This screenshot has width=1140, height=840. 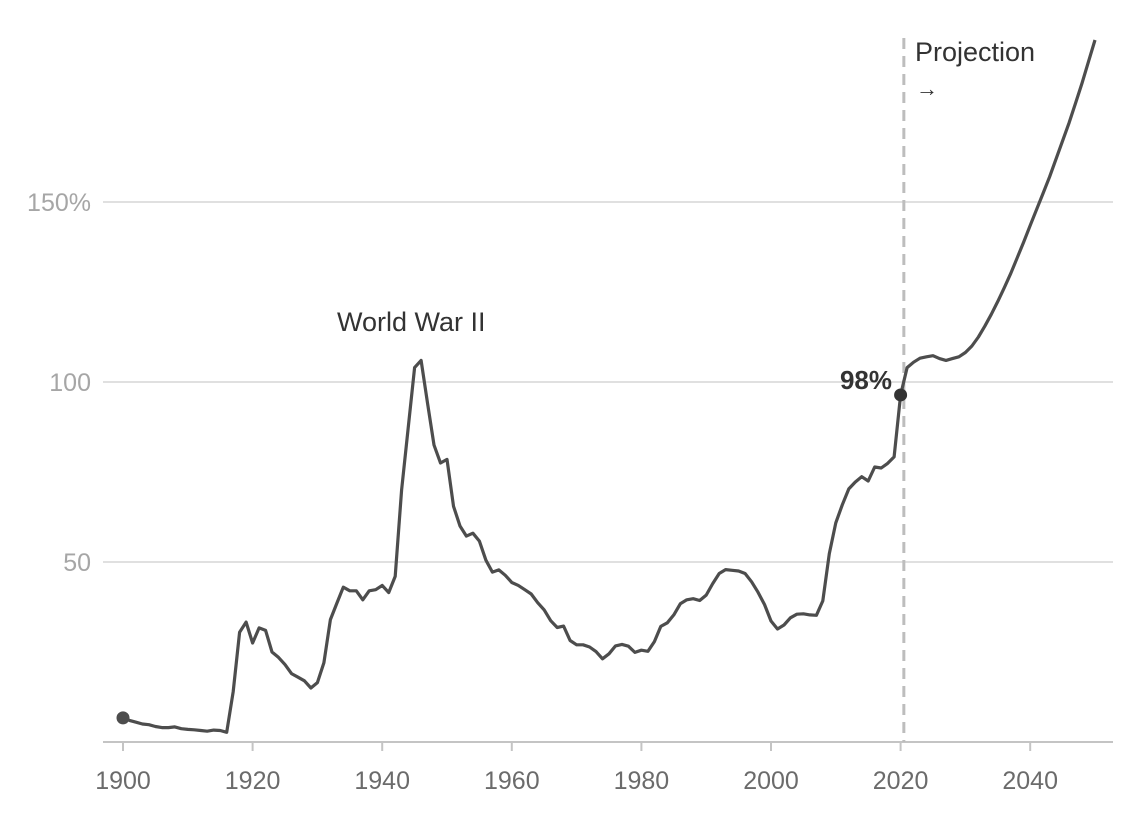 What do you see at coordinates (604, 768) in the screenshot?
I see `x-axis: 1900 1920 1940 1960 1980 2000 2020 2040` at bounding box center [604, 768].